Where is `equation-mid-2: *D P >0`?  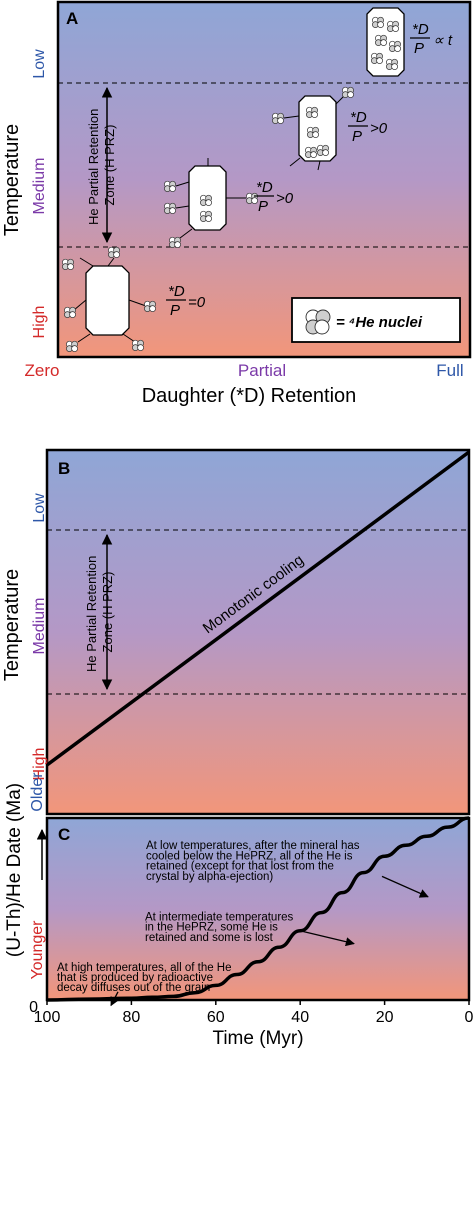
equation-mid-2: *D P >0 is located at coordinates (368, 127).